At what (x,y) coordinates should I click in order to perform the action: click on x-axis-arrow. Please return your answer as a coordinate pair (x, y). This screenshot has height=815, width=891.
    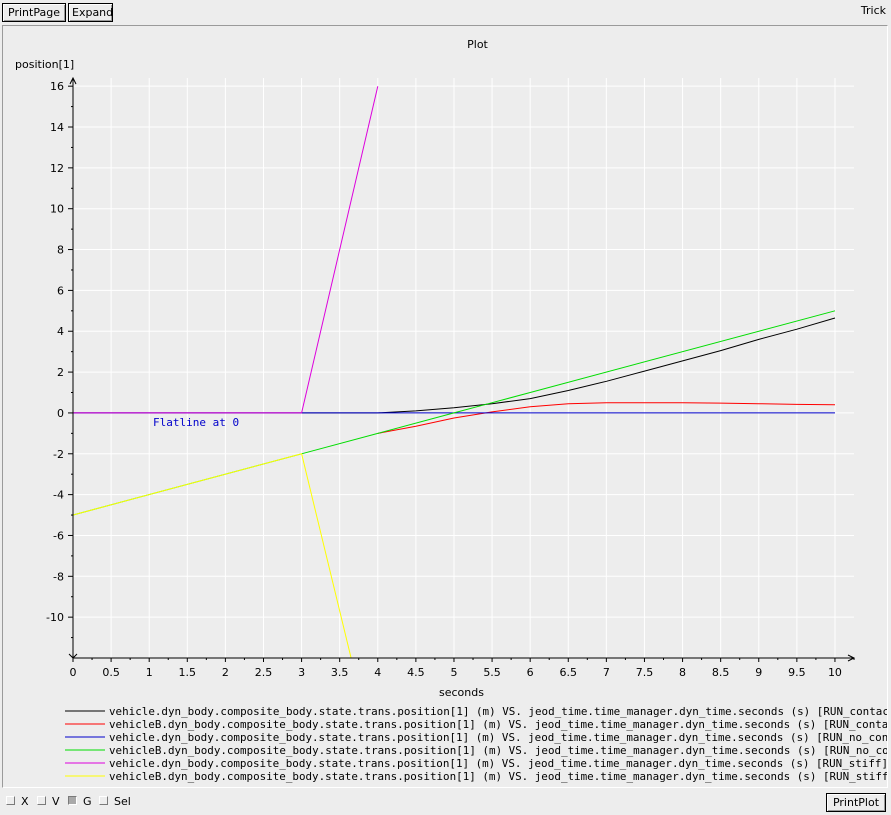
    Looking at the image, I should click on (851, 658).